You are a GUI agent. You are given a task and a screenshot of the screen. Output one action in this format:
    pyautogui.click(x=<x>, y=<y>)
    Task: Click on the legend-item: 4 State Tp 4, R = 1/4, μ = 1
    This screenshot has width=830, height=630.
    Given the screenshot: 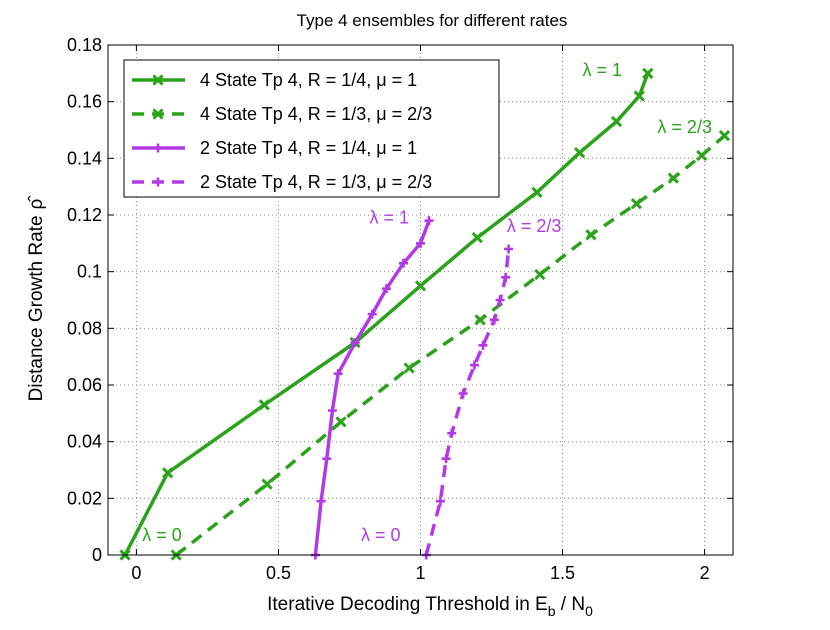 What is the action you would take?
    pyautogui.click(x=274, y=80)
    